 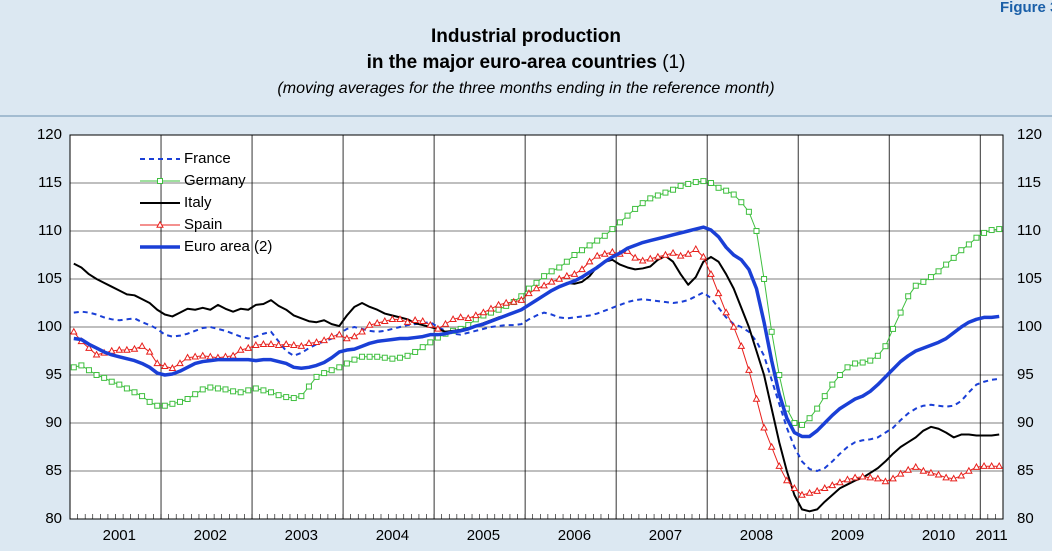 What do you see at coordinates (1025, 518) in the screenshot?
I see `y2-tick-label: 80` at bounding box center [1025, 518].